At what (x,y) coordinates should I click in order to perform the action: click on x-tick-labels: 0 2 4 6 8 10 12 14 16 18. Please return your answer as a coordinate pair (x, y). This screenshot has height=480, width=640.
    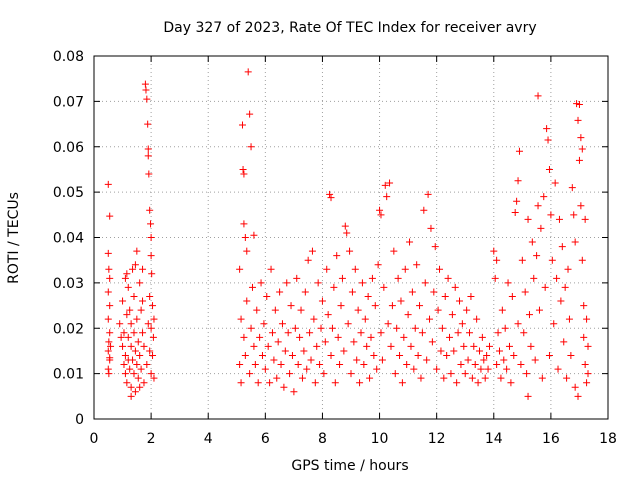
    Looking at the image, I should click on (353, 439).